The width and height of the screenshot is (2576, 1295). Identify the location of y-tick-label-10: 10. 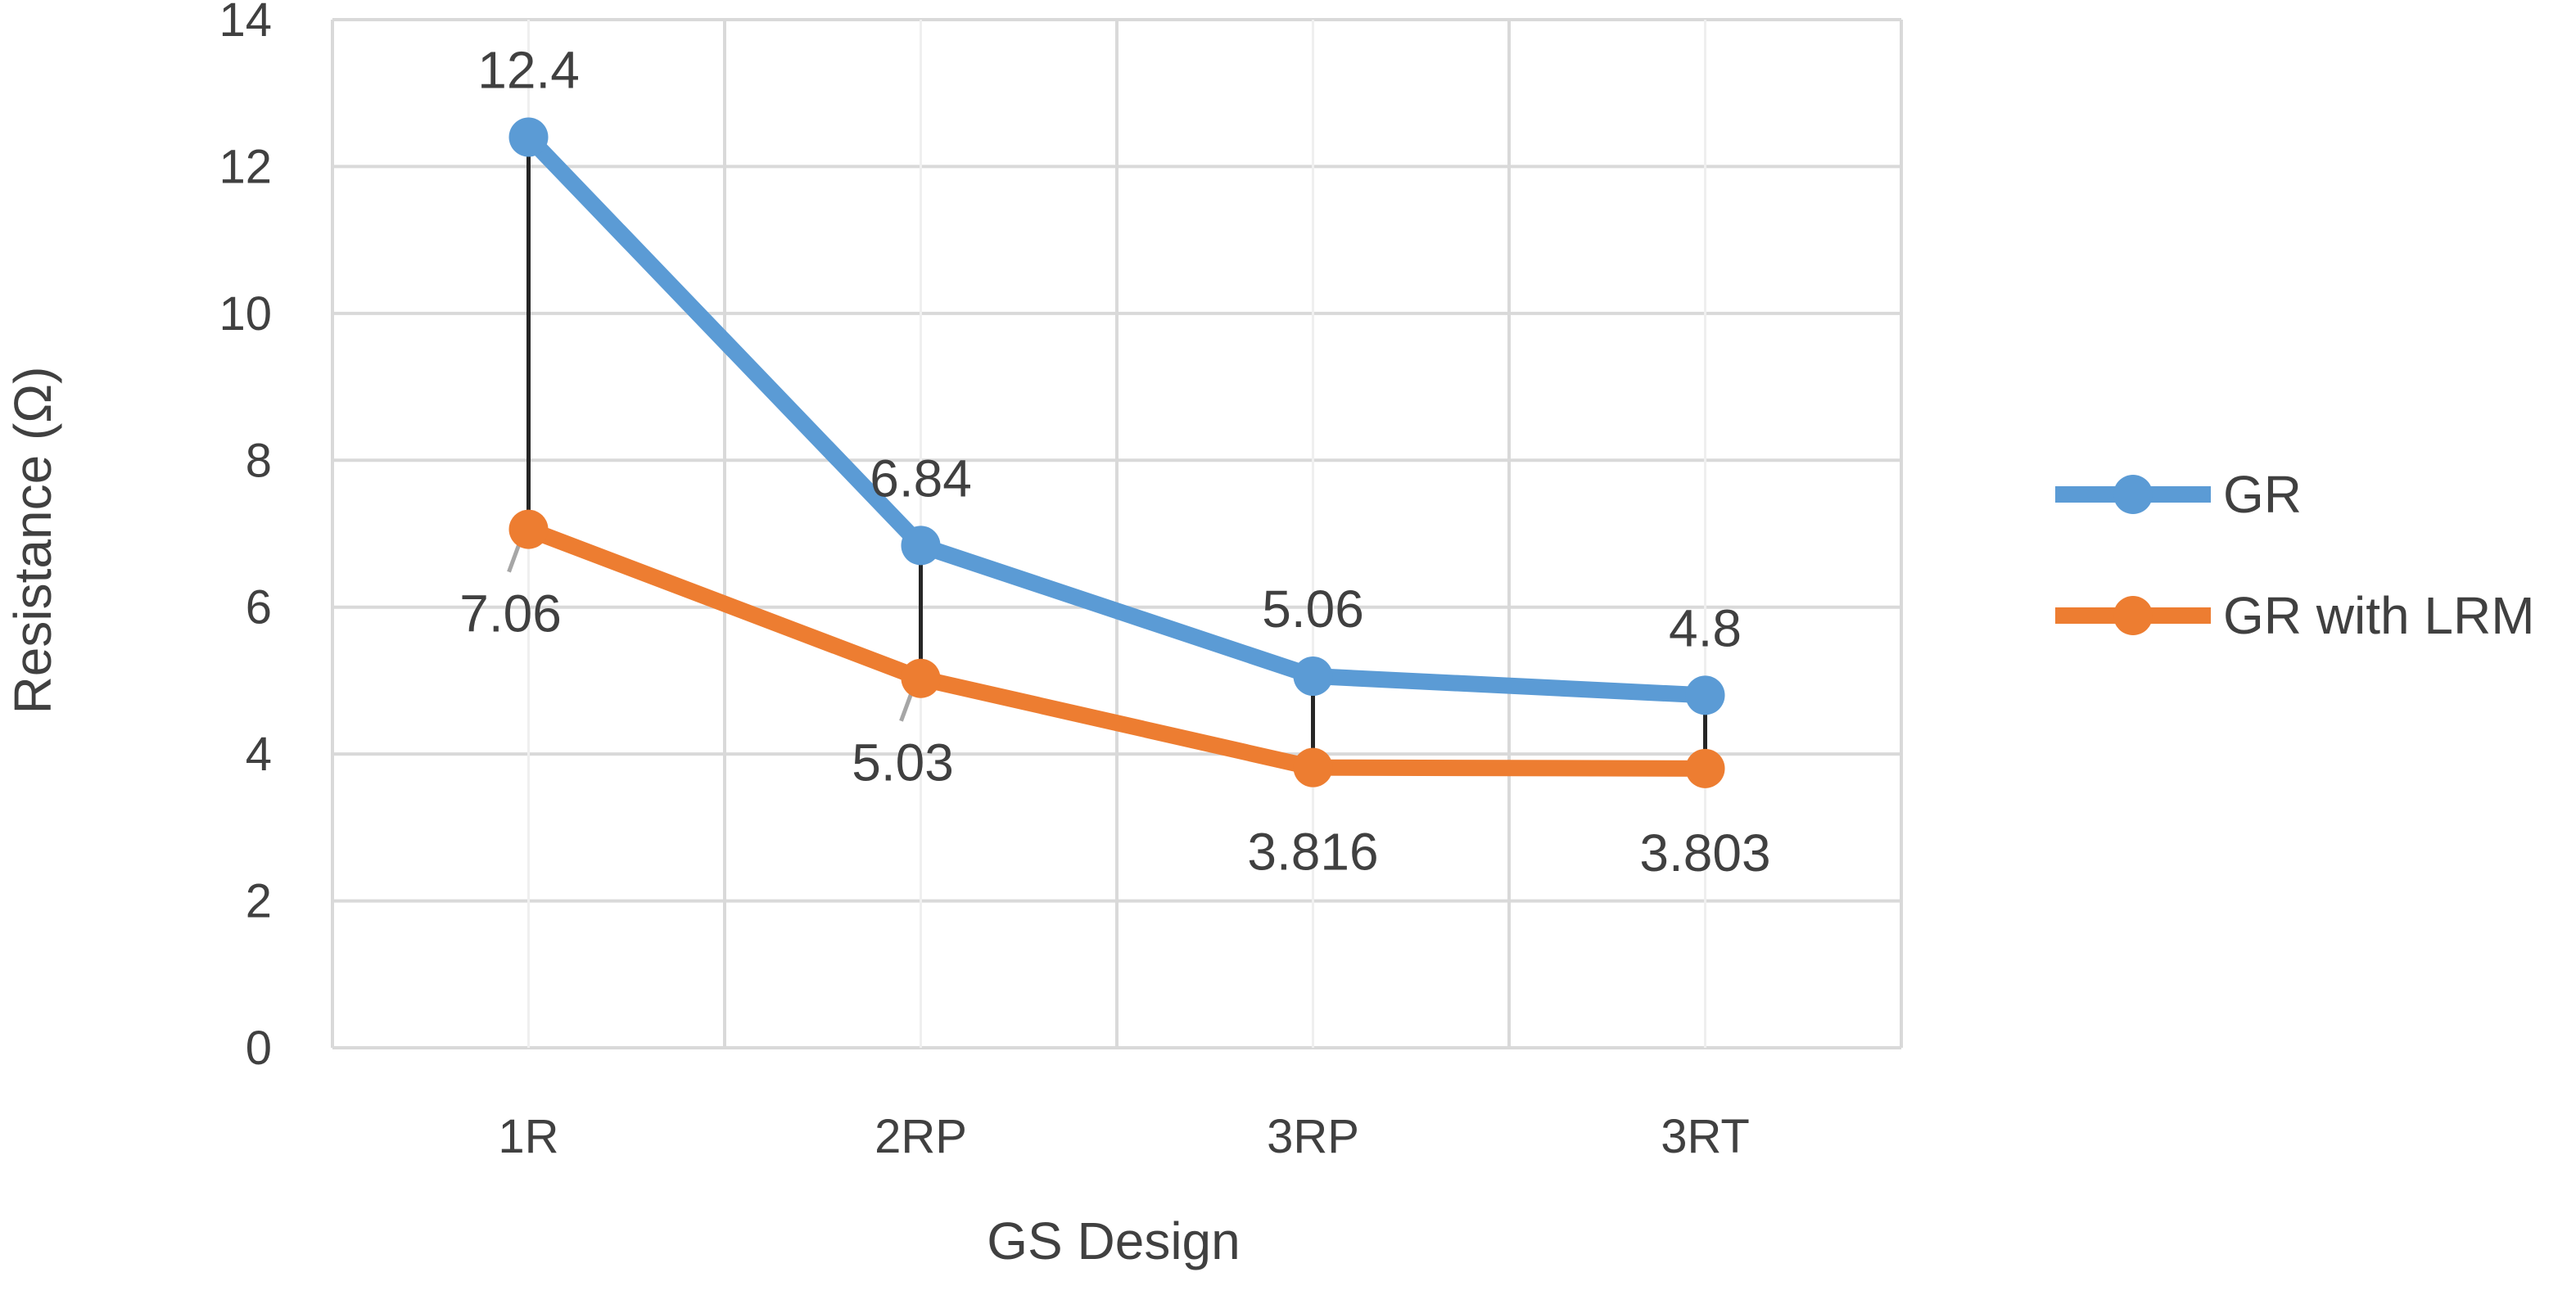
(245, 314).